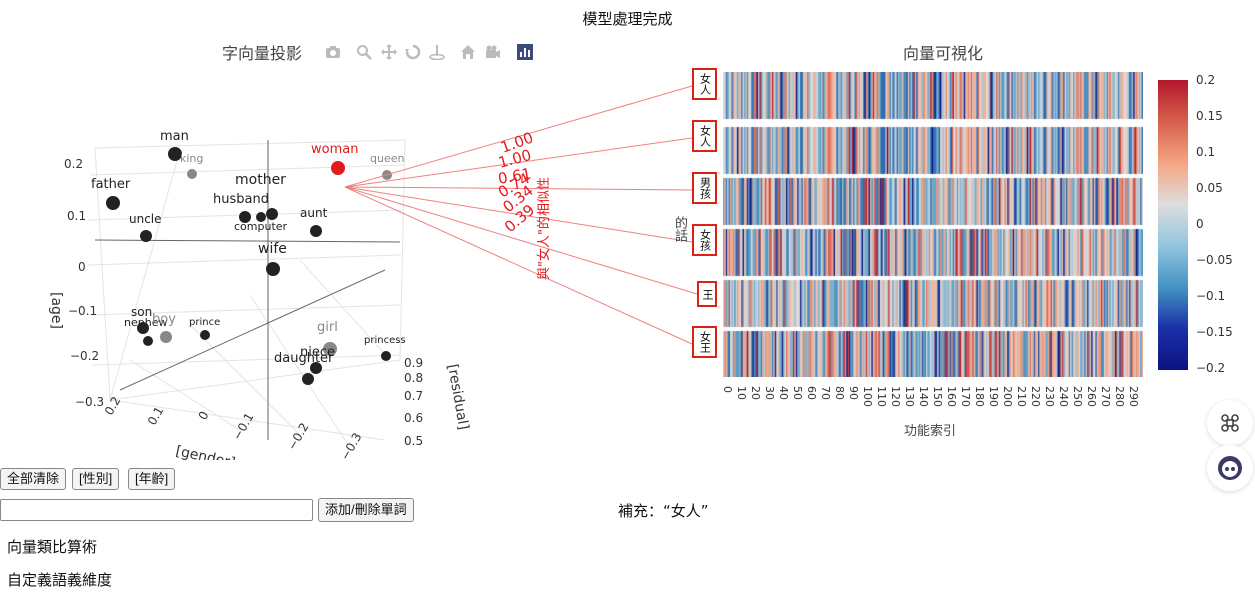  Describe the element at coordinates (1133, 396) in the screenshot. I see `x-tick-label: 290` at that location.